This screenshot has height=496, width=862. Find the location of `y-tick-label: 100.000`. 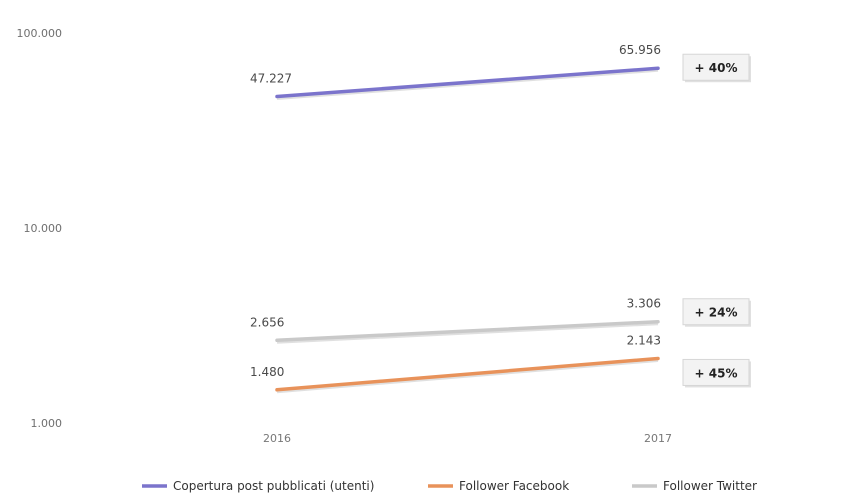

y-tick-label: 100.000 is located at coordinates (40, 33).